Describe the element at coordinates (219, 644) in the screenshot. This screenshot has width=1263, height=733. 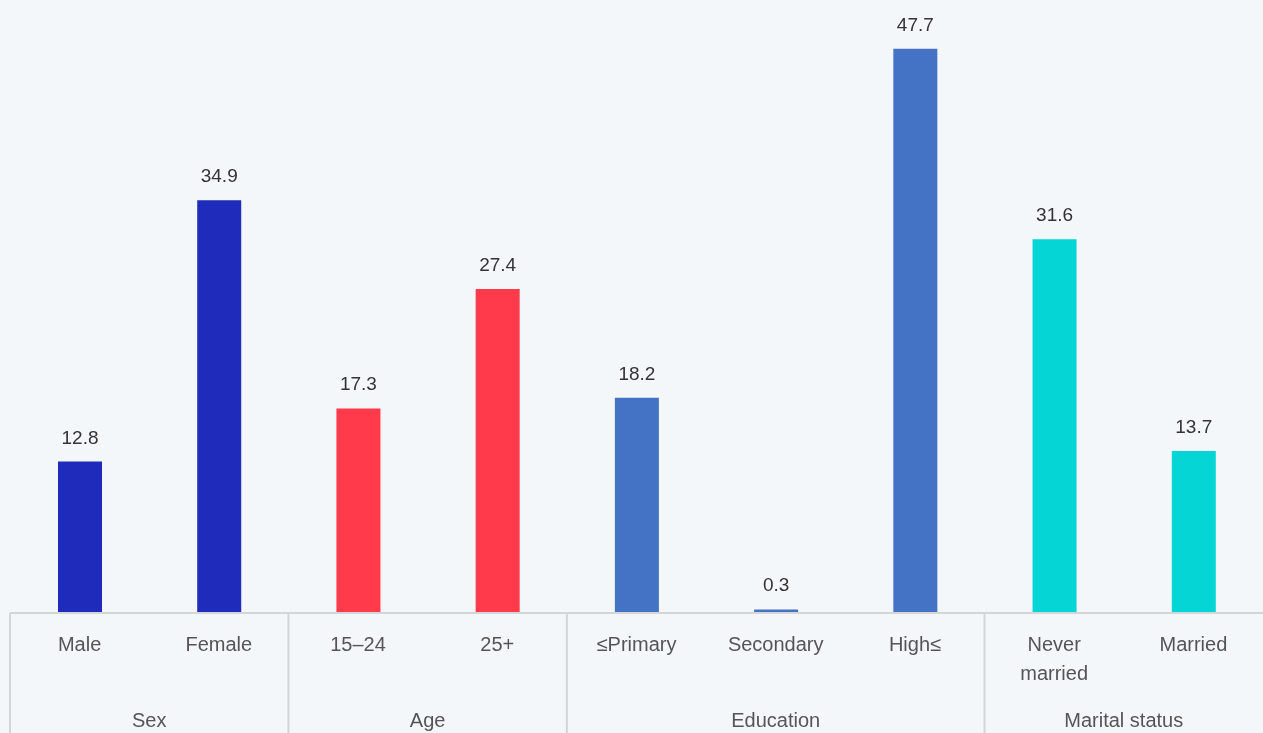
I see `x-tick-label: Female` at that location.